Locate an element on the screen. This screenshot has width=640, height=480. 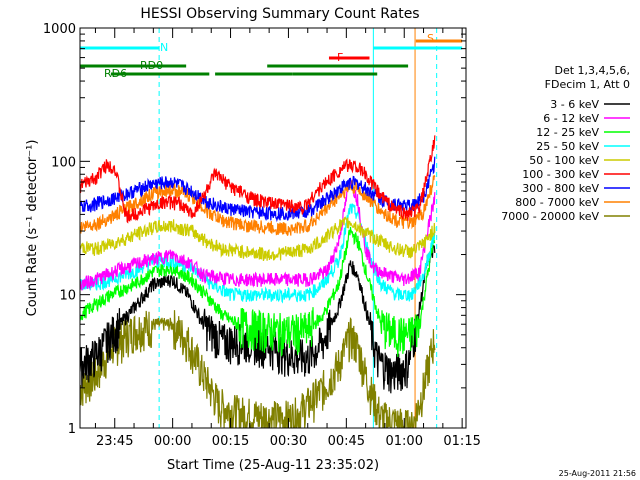
legend-entry-label: 12 - 25 keV is located at coordinates (567, 132).